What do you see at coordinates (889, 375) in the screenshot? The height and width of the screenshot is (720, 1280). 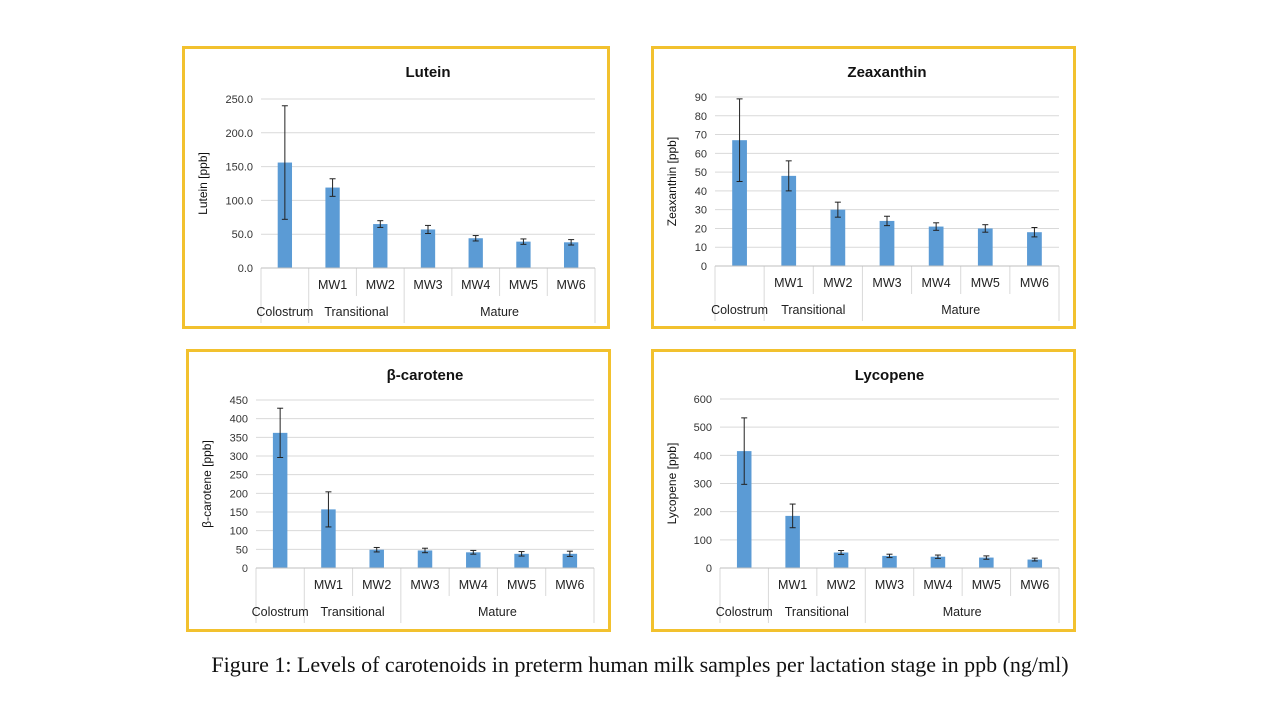 I see `chart-title: Lycopene` at bounding box center [889, 375].